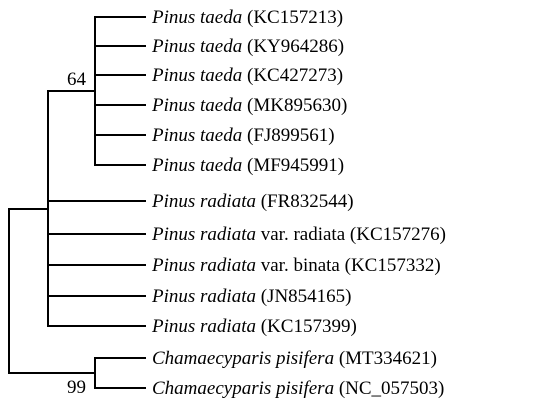 Image resolution: width=550 pixels, height=407 pixels. I want to click on taxon-accession: (KC157399), so click(306, 326).